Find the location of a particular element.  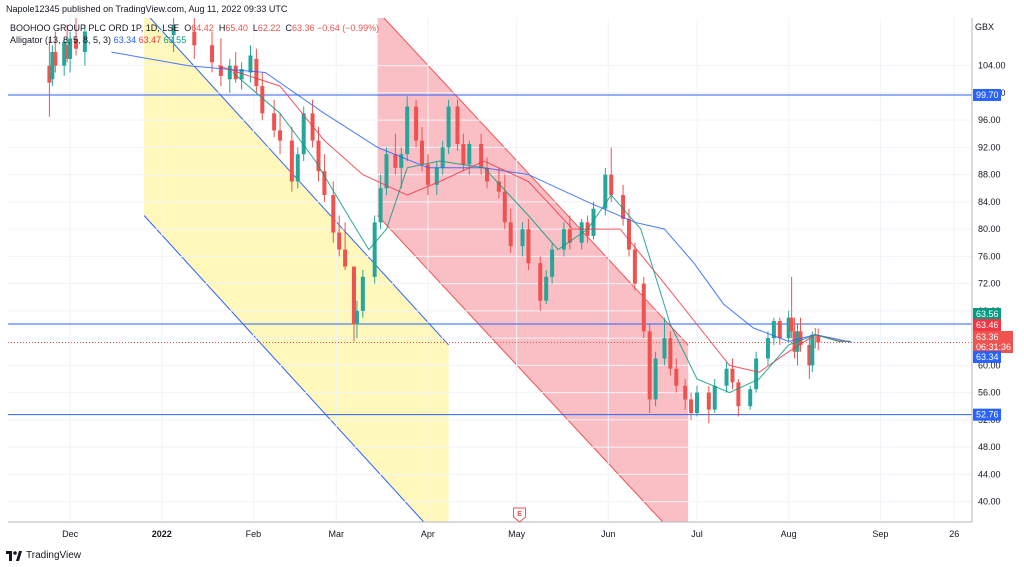

price-tag-text: 63.56 is located at coordinates (987, 314).